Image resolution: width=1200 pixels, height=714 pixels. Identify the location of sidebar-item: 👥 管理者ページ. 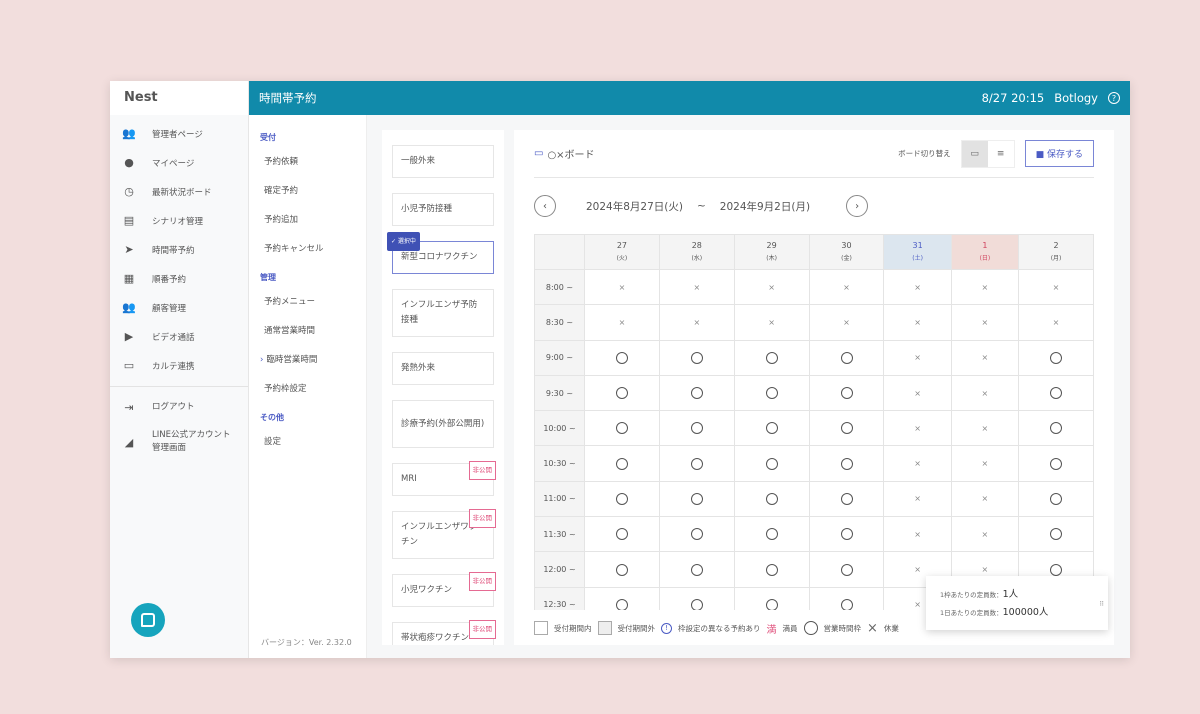
(179, 133).